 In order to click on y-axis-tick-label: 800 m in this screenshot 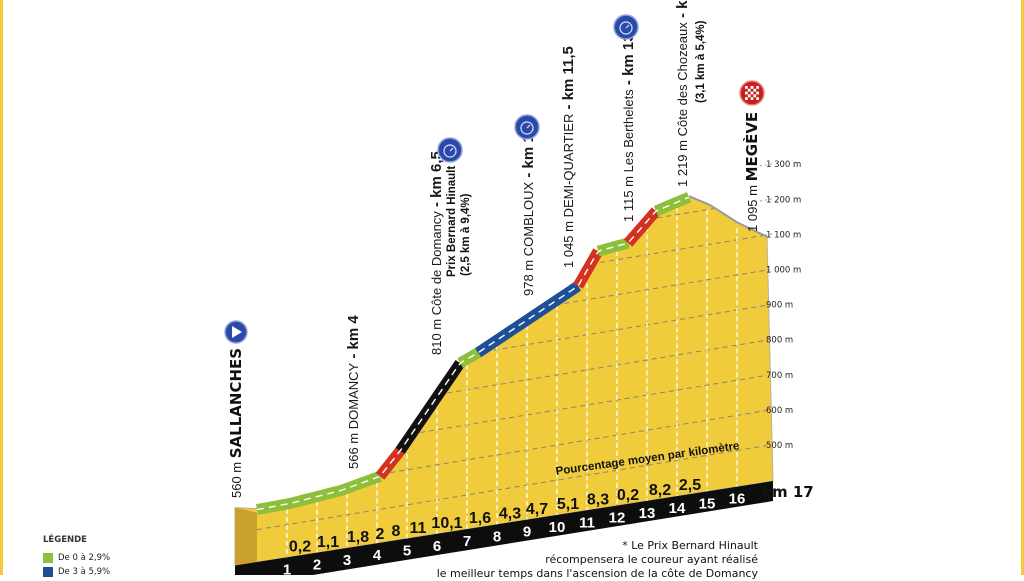, I will do `click(779, 341)`.